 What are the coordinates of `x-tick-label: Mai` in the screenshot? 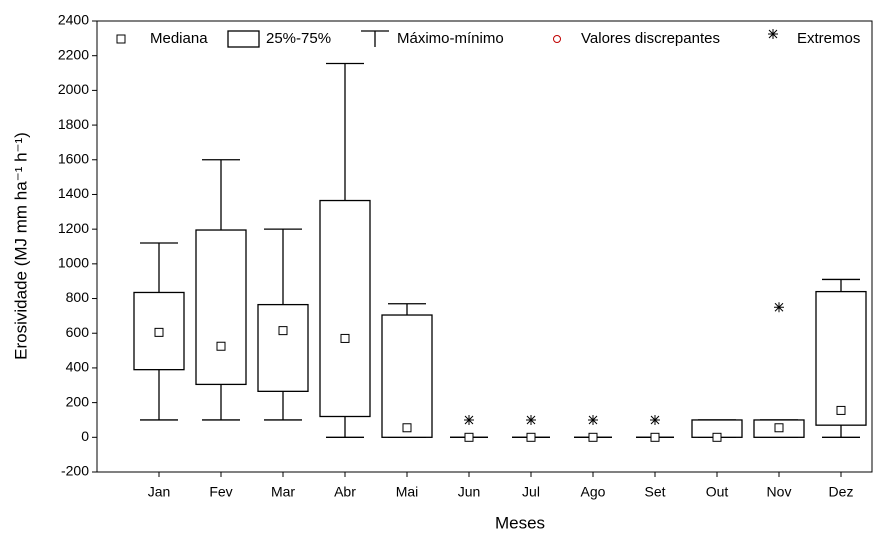 It's located at (407, 492).